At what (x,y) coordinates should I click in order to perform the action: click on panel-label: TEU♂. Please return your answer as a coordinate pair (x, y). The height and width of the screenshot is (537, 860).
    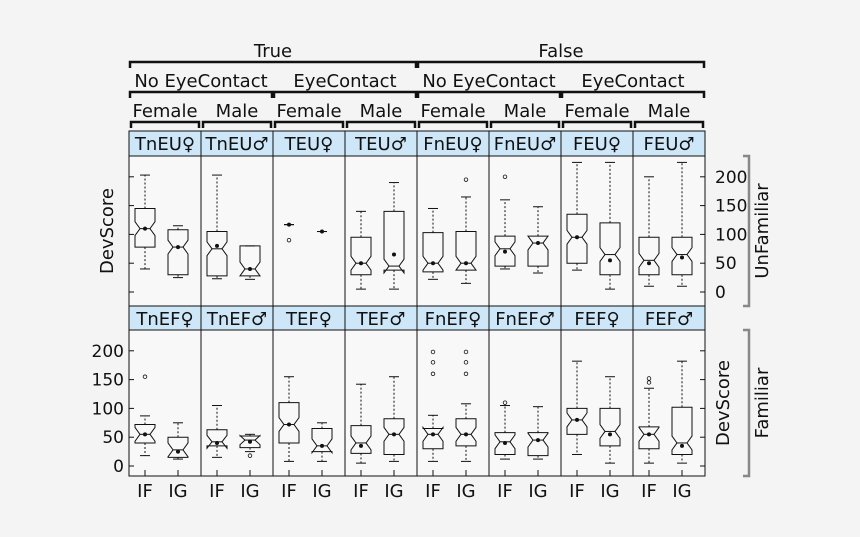
    Looking at the image, I should click on (380, 144).